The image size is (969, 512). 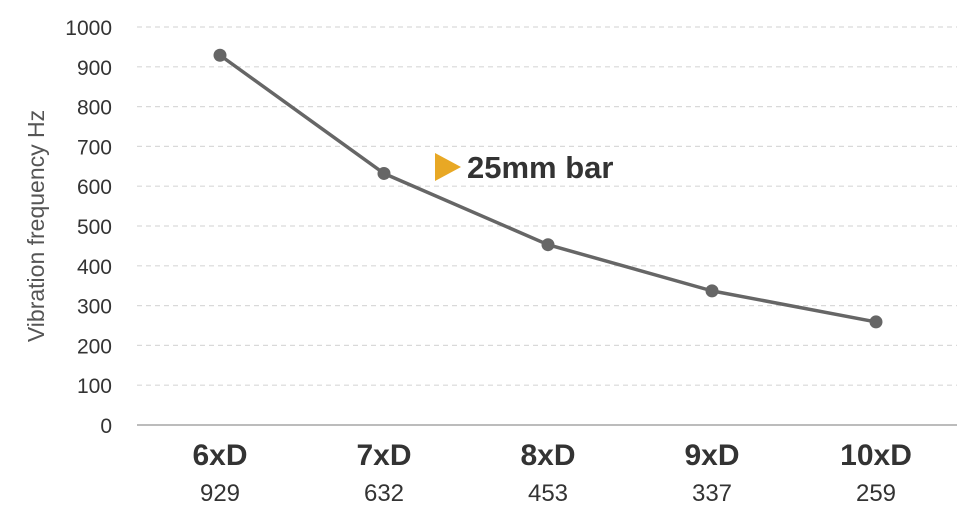 I want to click on data-point-8xD, so click(x=548, y=245).